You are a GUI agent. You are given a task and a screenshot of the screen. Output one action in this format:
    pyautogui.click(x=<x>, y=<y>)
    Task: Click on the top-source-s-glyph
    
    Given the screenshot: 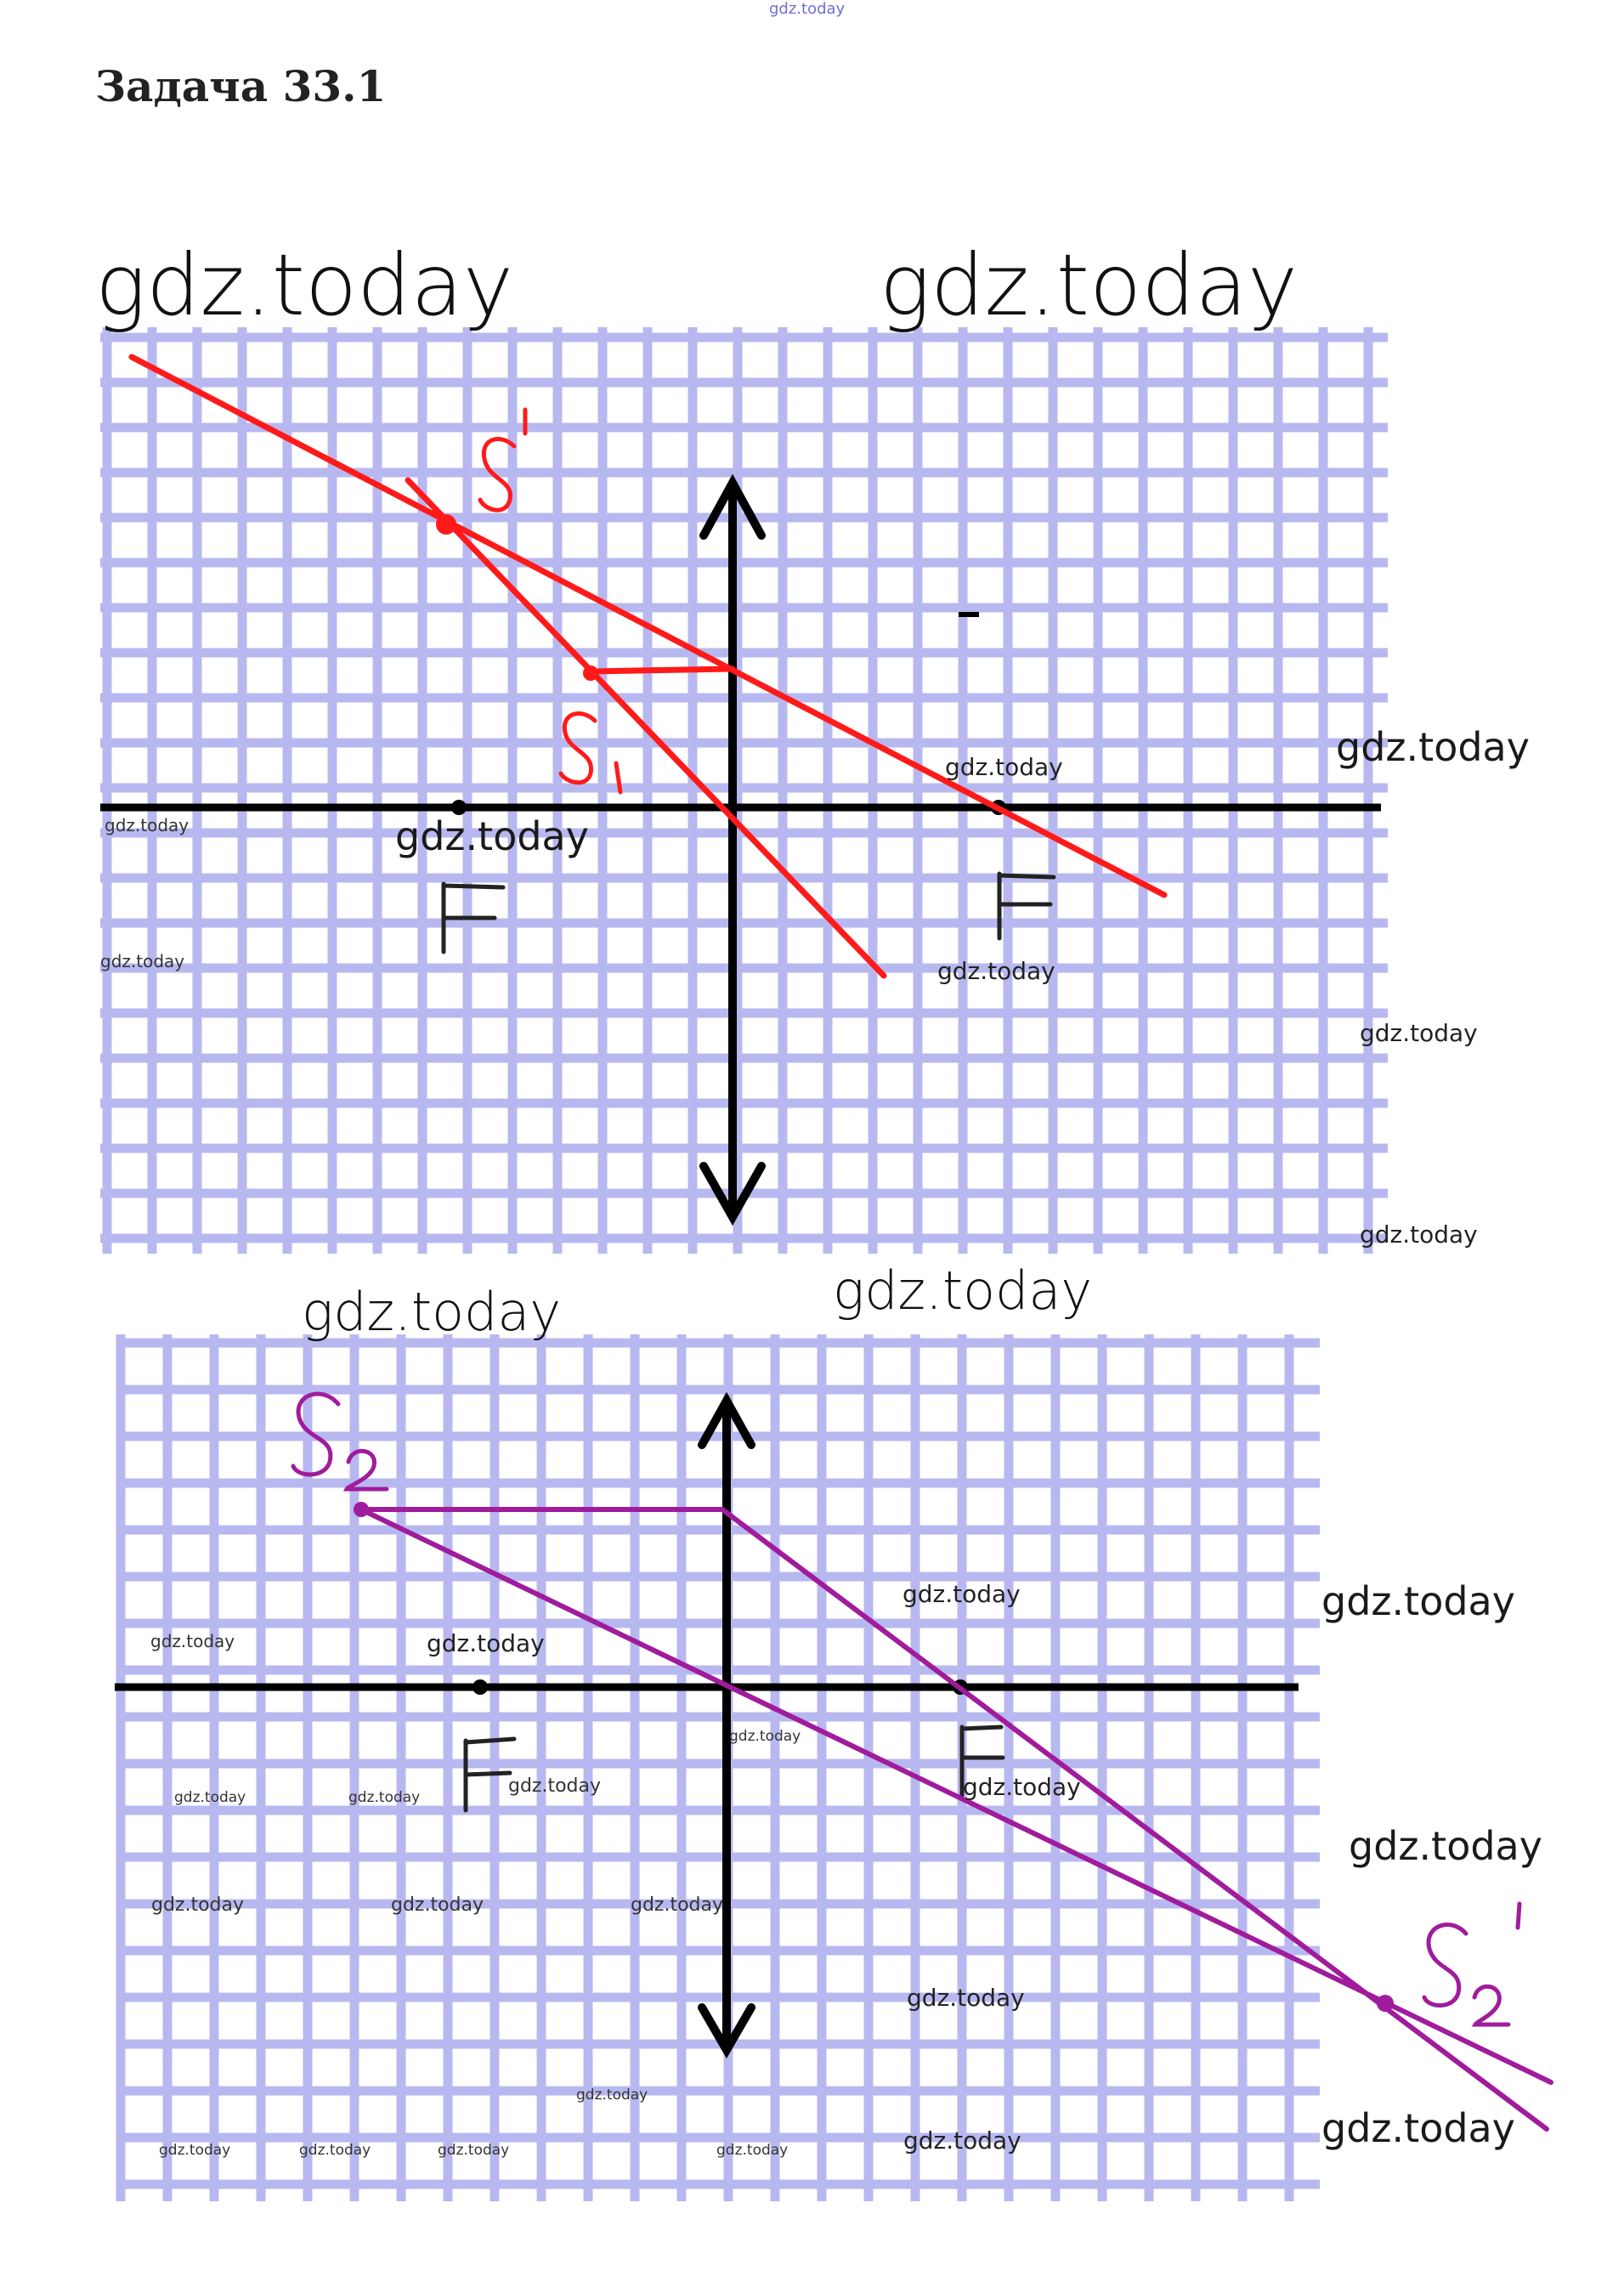 What is the action you would take?
    pyautogui.click(x=590, y=753)
    